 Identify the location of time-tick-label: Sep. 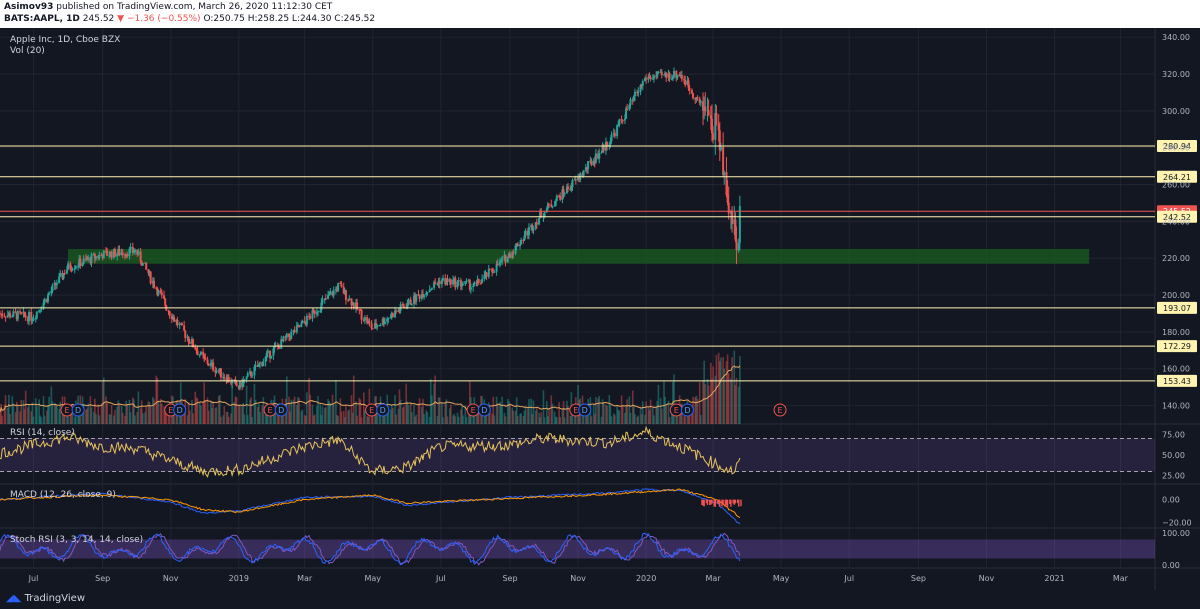
(918, 578).